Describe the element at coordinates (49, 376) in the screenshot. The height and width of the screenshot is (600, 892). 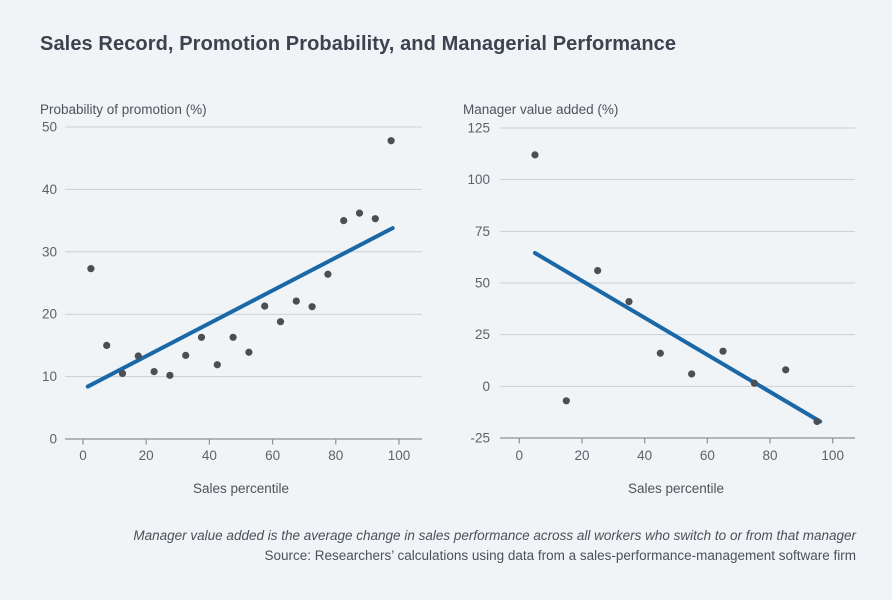
I see `y-tick-label: 10` at that location.